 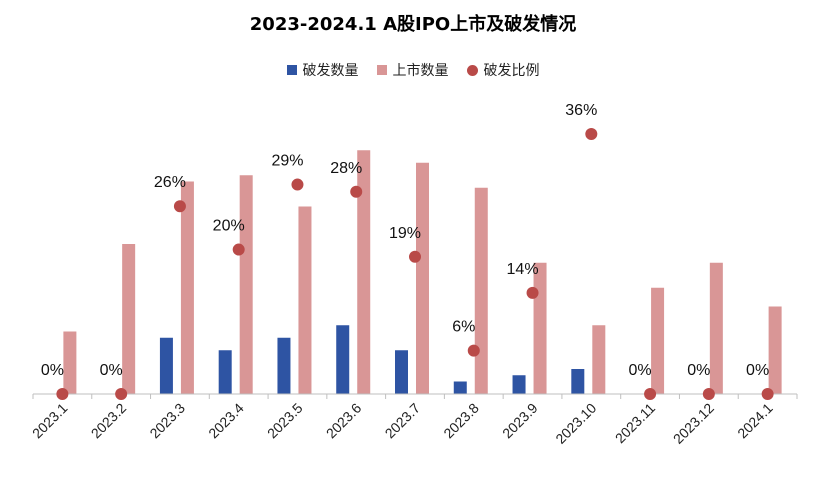 What do you see at coordinates (109, 421) in the screenshot?
I see `x-tick-label: 2023.2` at bounding box center [109, 421].